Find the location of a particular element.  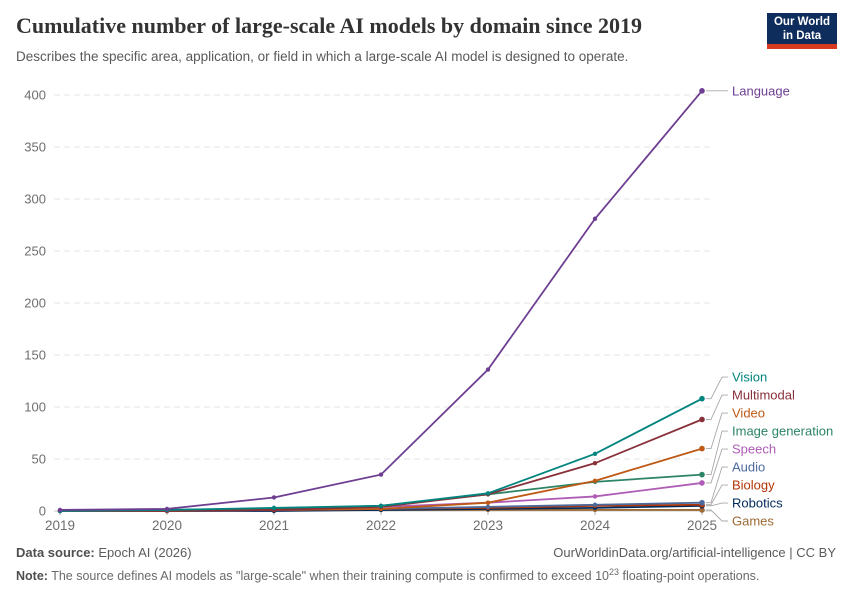

series-point-vision-2023 is located at coordinates (488, 493).